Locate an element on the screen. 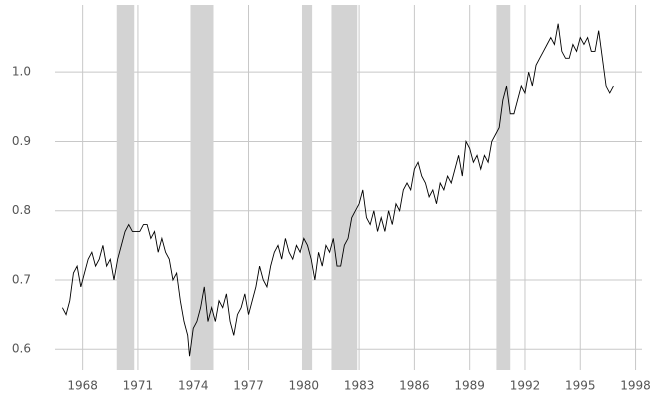 Image resolution: width=650 pixels, height=404 pixels. x-tick-label: 1986 is located at coordinates (414, 386).